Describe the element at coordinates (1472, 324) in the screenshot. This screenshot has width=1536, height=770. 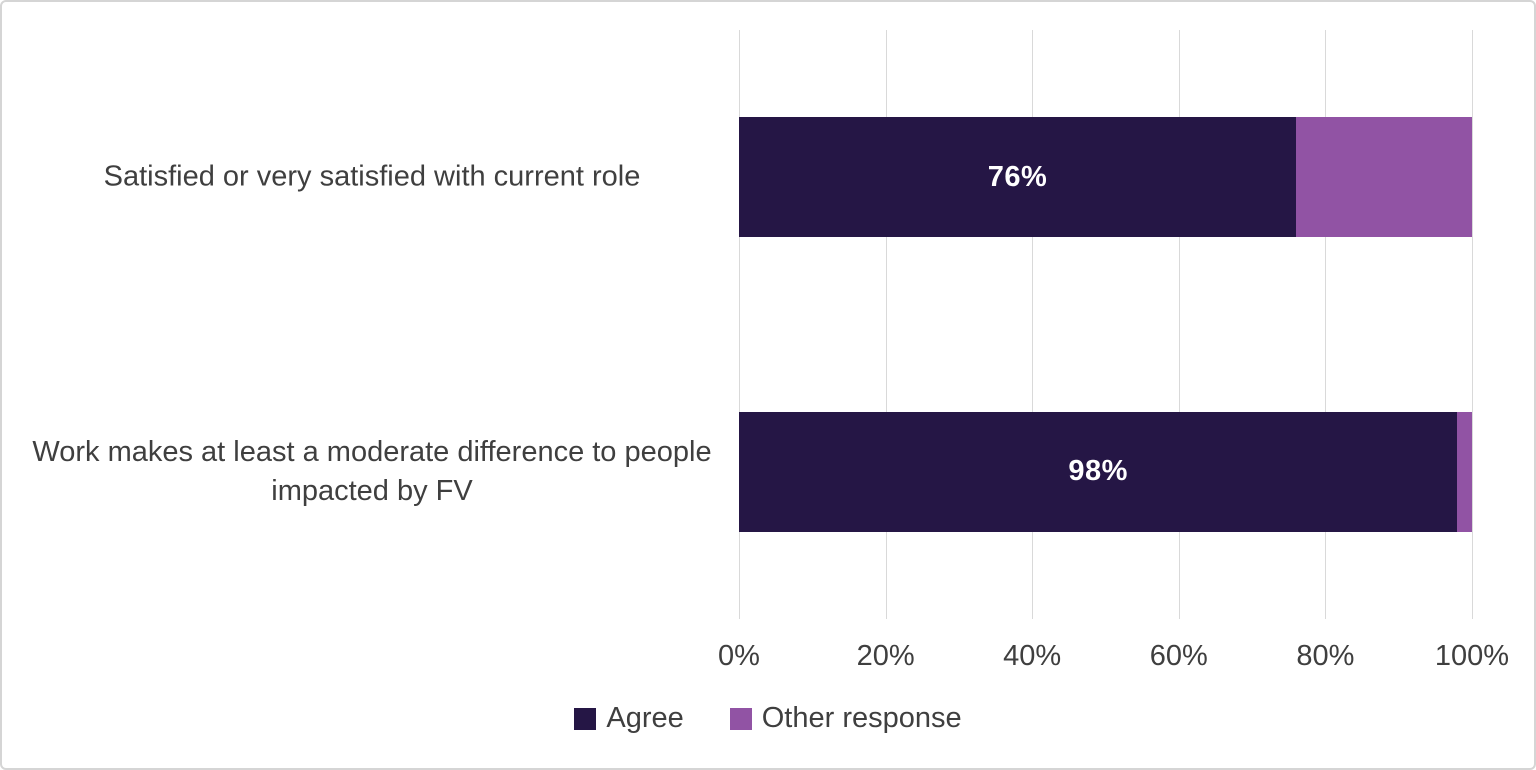
I see `gridline-100%` at that location.